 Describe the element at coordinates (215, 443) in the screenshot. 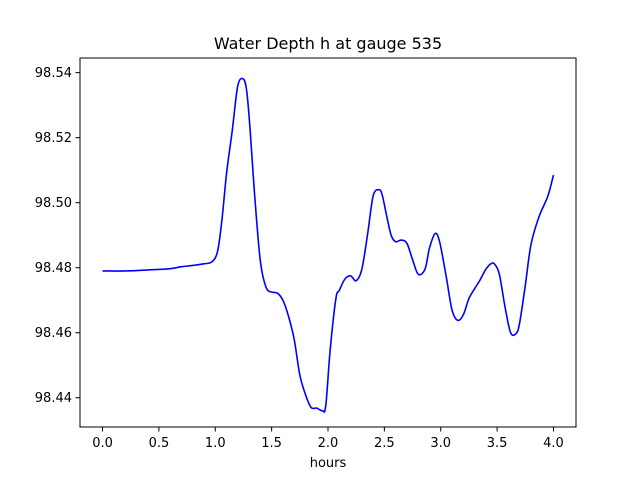

I see `x-tick-label: 1.0` at that location.